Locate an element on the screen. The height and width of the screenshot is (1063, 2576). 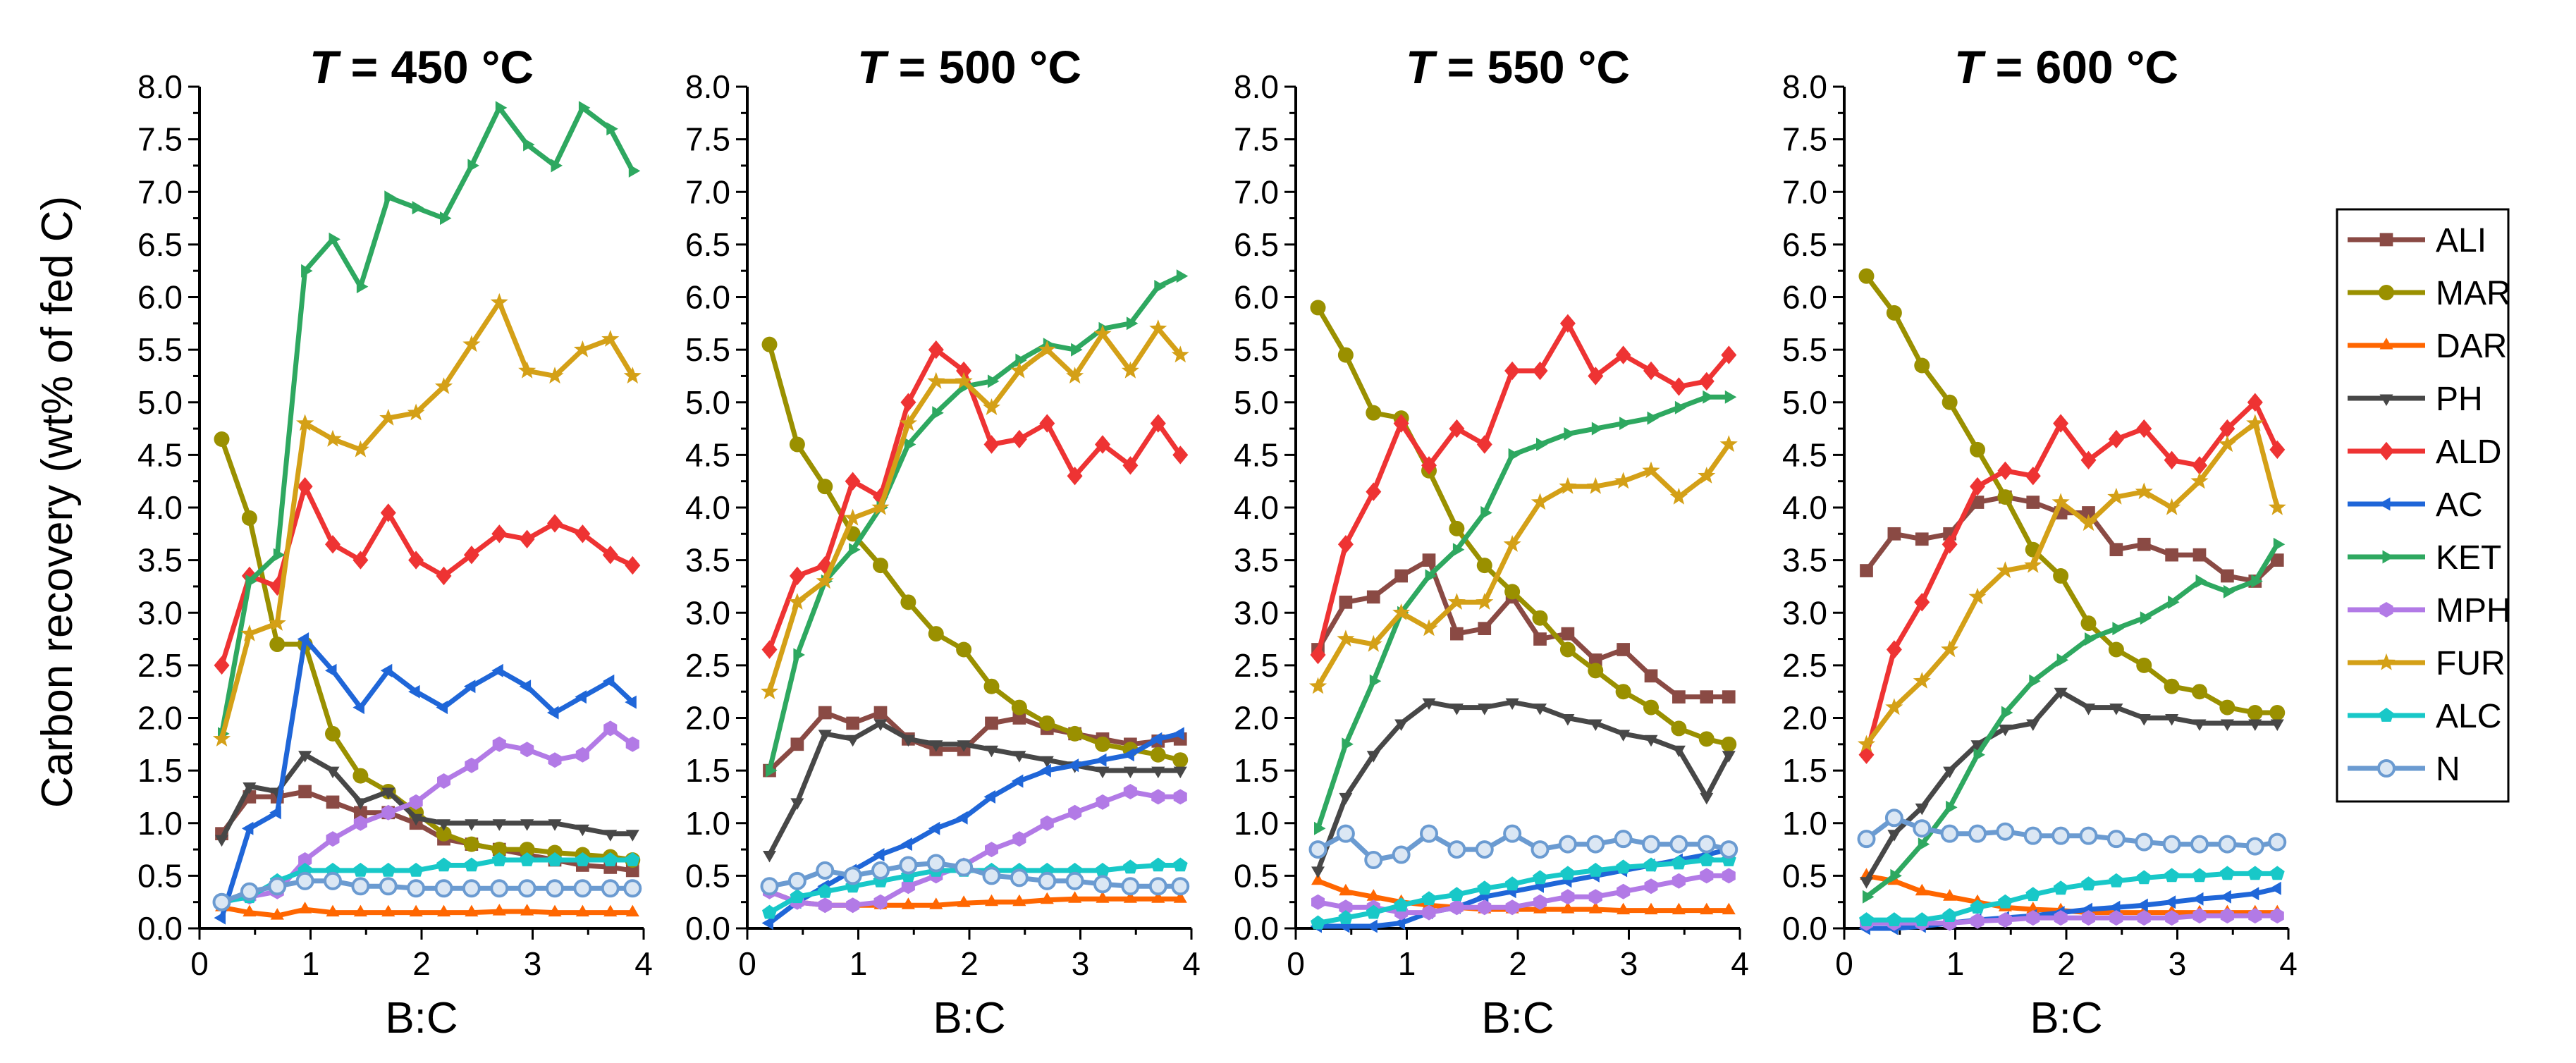
series-line-fur is located at coordinates (427, 520).